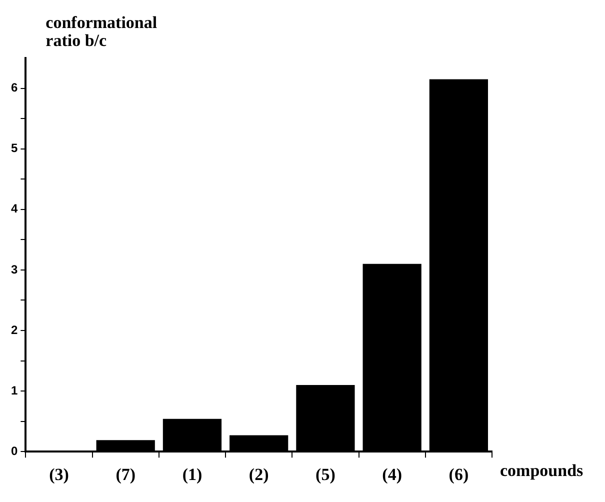 The width and height of the screenshot is (605, 502). I want to click on x-tick-label: (5), so click(326, 474).